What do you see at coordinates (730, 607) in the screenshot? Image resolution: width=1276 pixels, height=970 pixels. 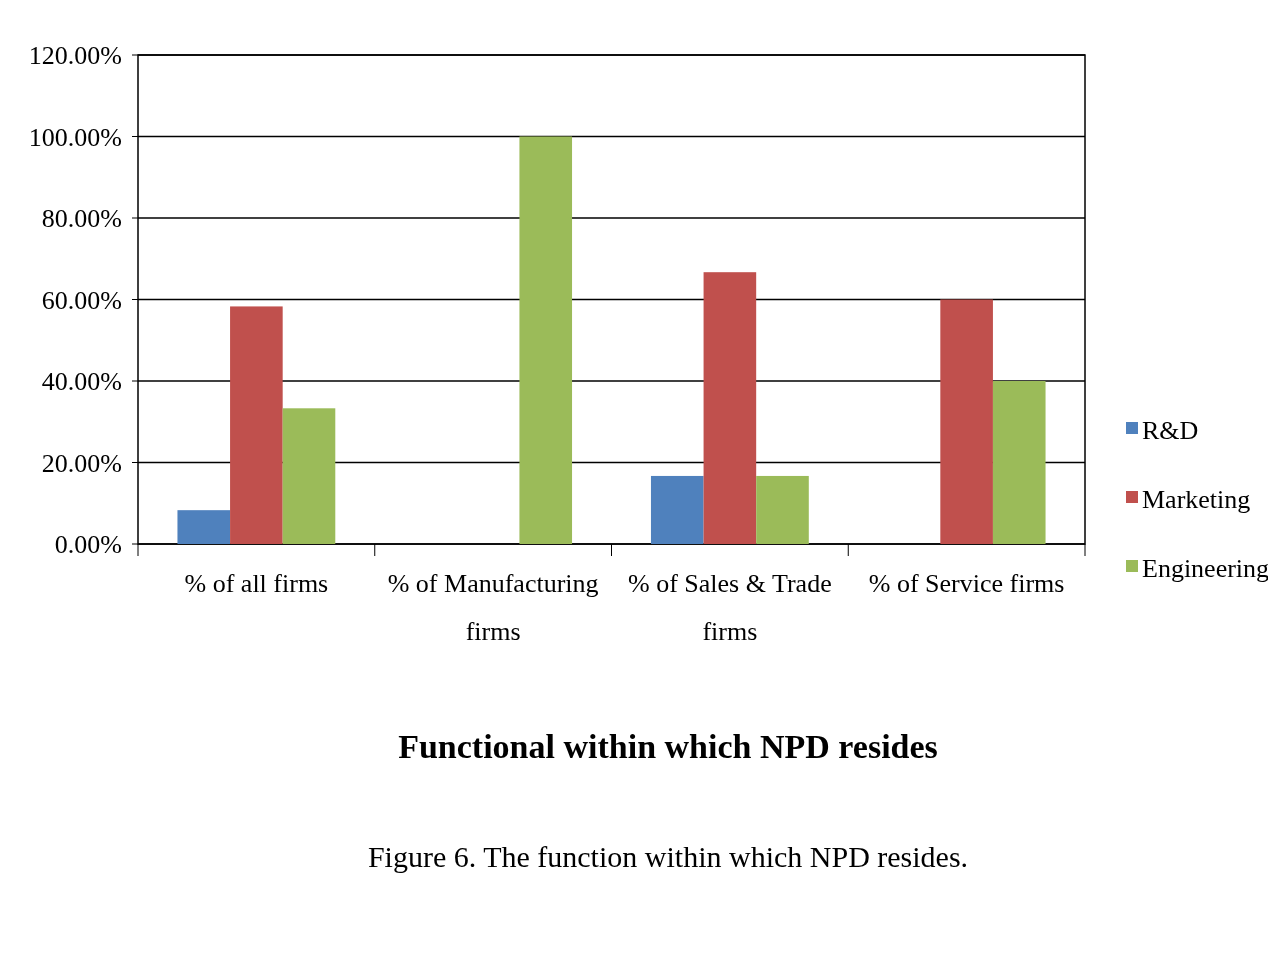 I see `x-tick-label: % of Sales & Trade firms` at bounding box center [730, 607].